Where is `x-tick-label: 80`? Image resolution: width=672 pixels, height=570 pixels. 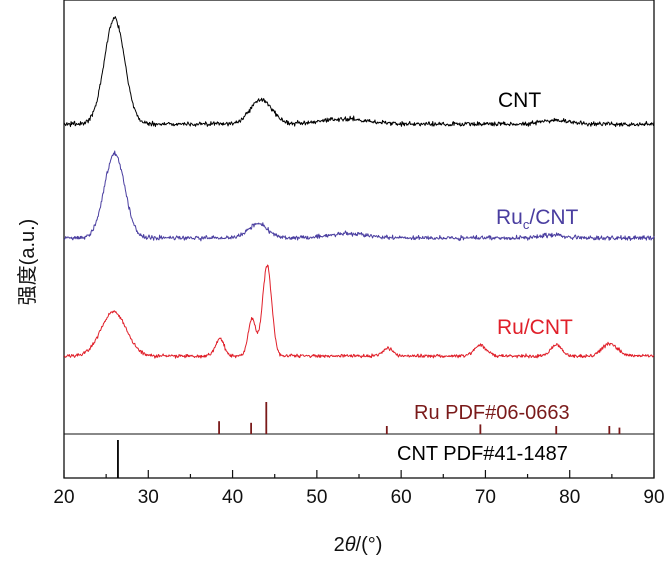 x-tick-label: 80 is located at coordinates (569, 497).